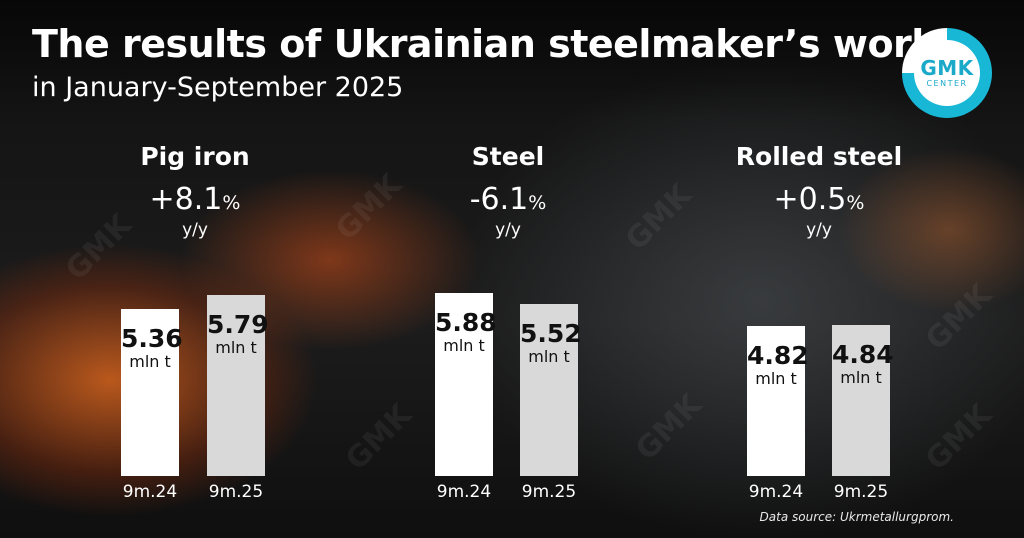  Describe the element at coordinates (947, 67) in the screenshot. I see `logo-main-text: GMK` at that location.